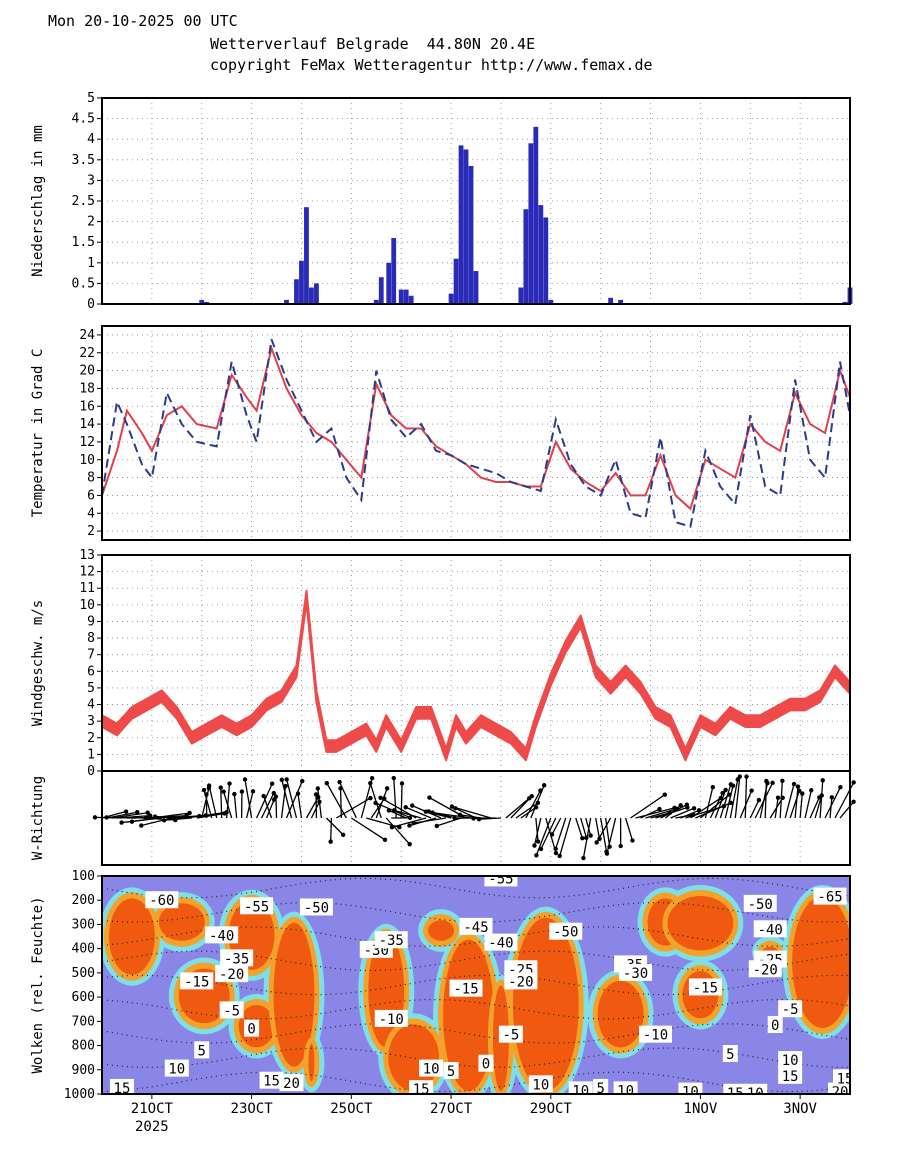 The image size is (900, 1167). I want to click on contour-label: -40, so click(500, 944).